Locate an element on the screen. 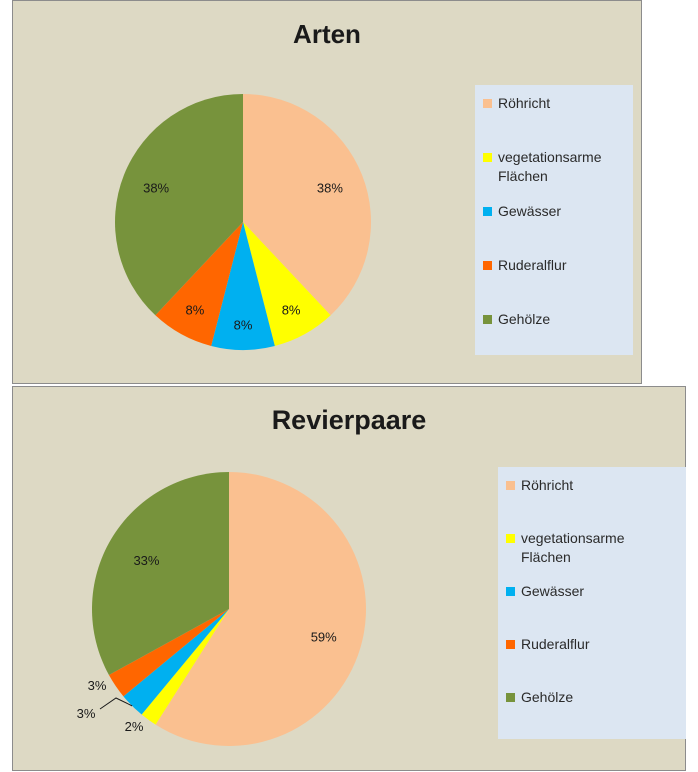 The height and width of the screenshot is (772, 698). data-label-gewaesser: 8% is located at coordinates (243, 324).